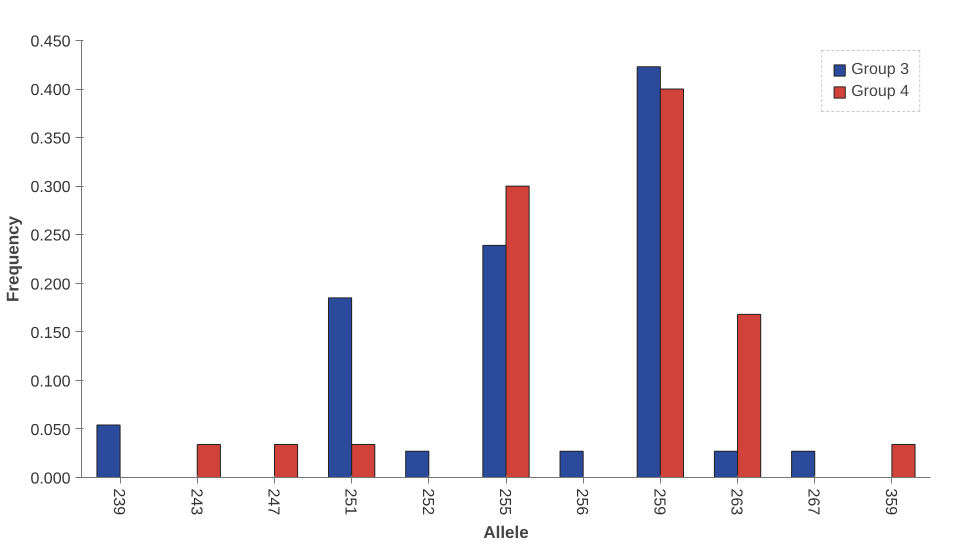  What do you see at coordinates (195, 502) in the screenshot?
I see `x-tick-label: 243` at bounding box center [195, 502].